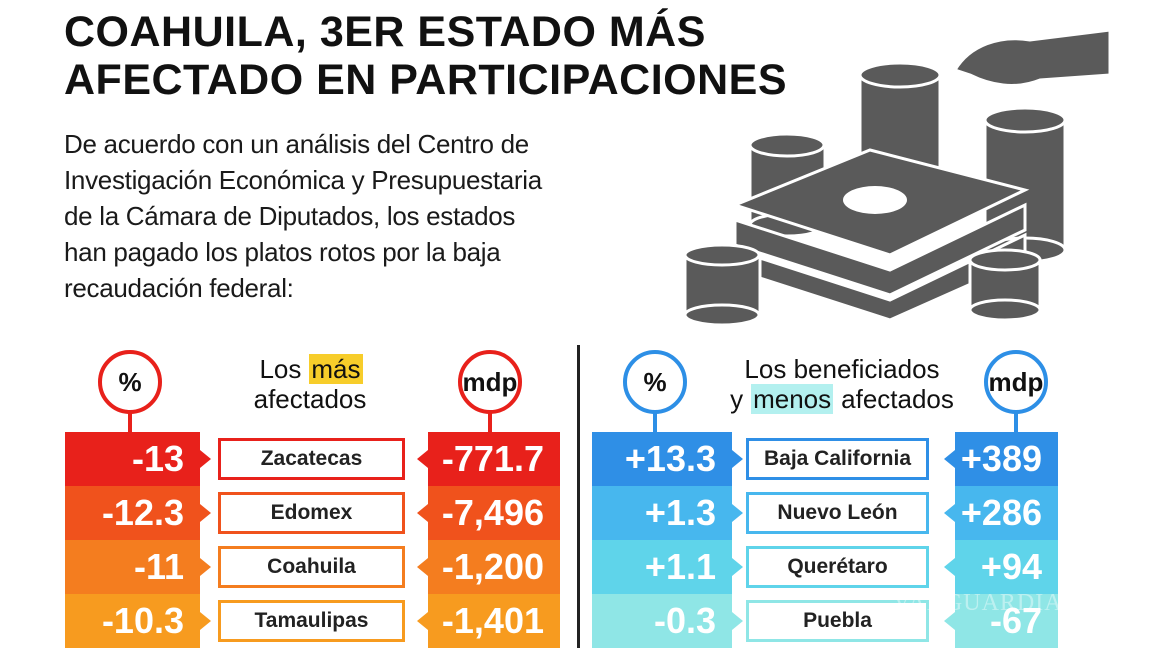 The image size is (1152, 648). I want to click on heading-word: Los beneficiados, so click(842, 369).